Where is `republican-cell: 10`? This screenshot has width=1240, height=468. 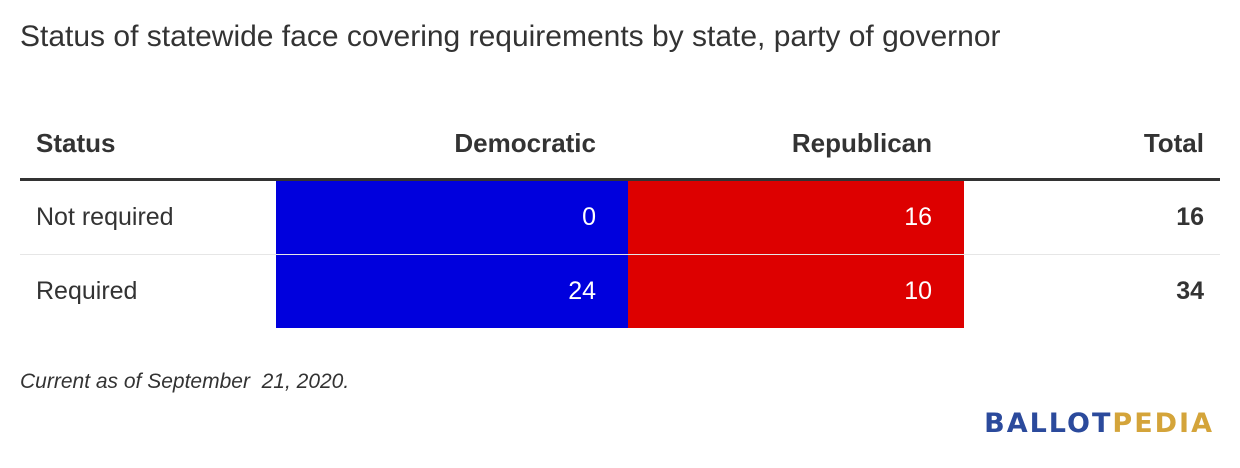
republican-cell: 10 is located at coordinates (796, 291).